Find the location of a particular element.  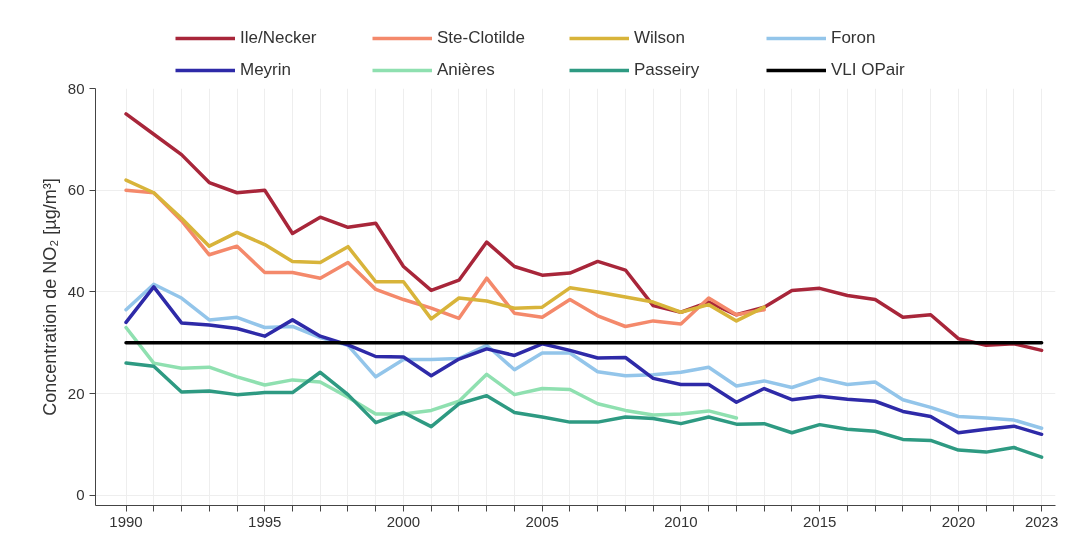

x-tick-label: 2023 is located at coordinates (1041, 521).